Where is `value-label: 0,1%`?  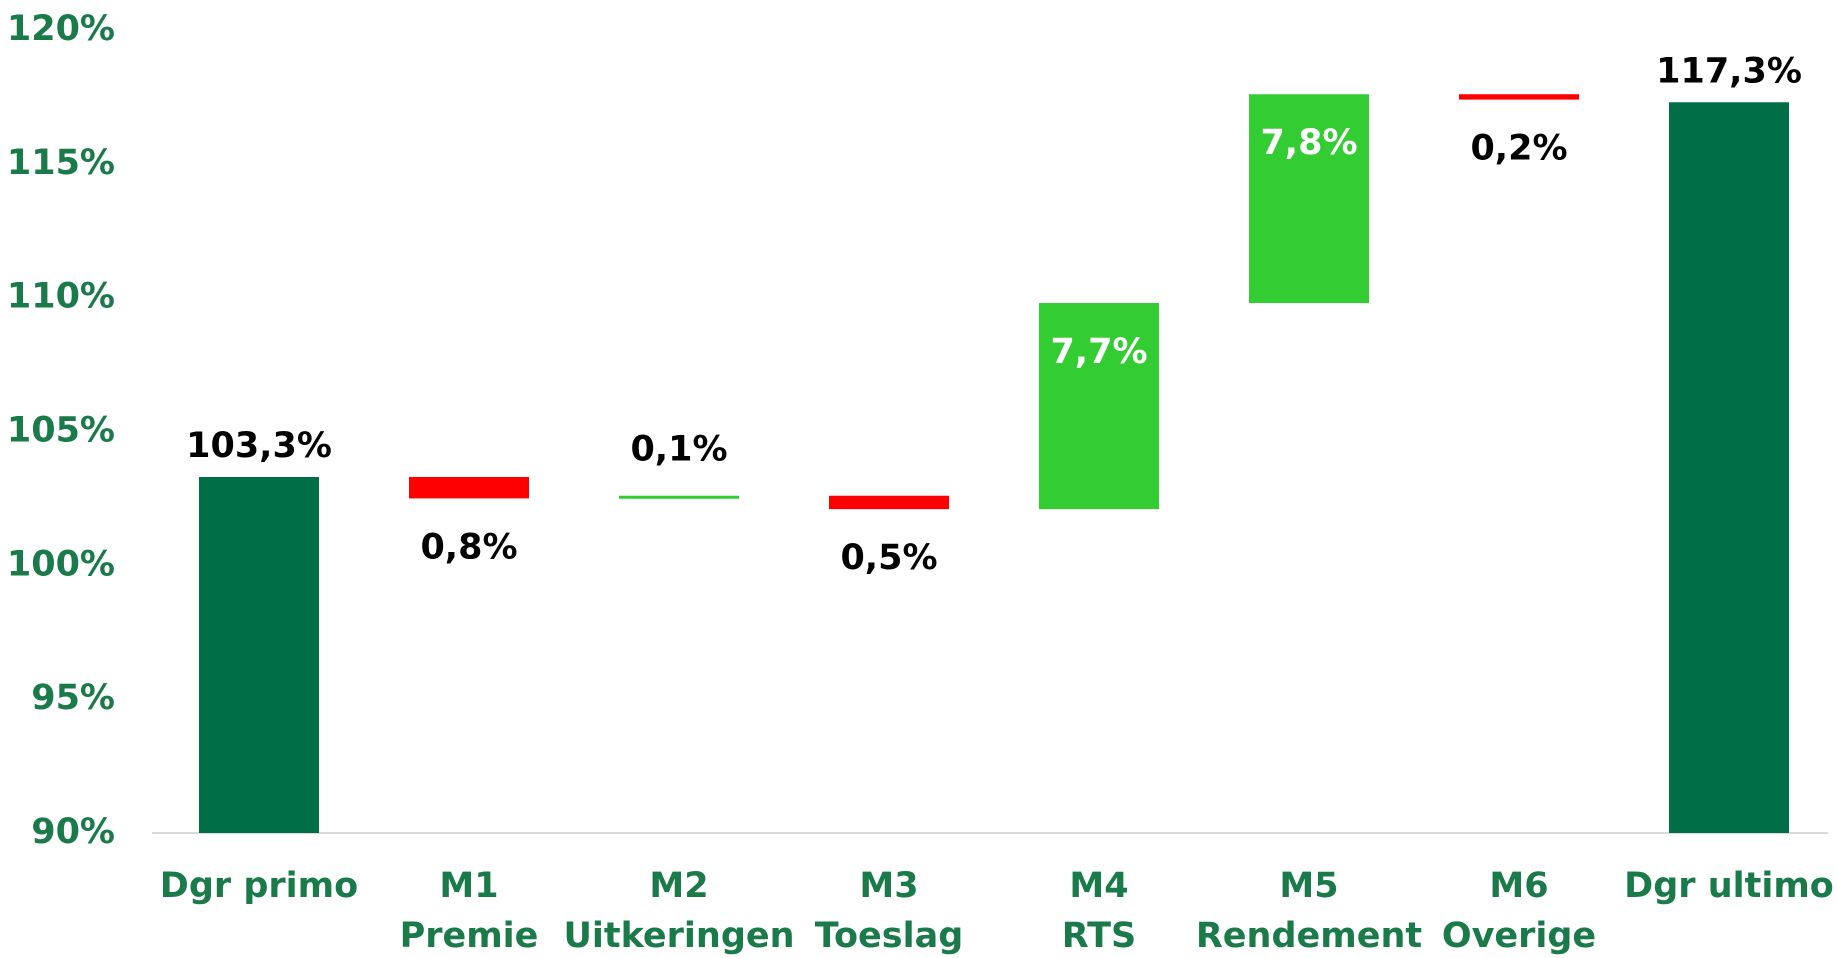 value-label: 0,1% is located at coordinates (678, 450).